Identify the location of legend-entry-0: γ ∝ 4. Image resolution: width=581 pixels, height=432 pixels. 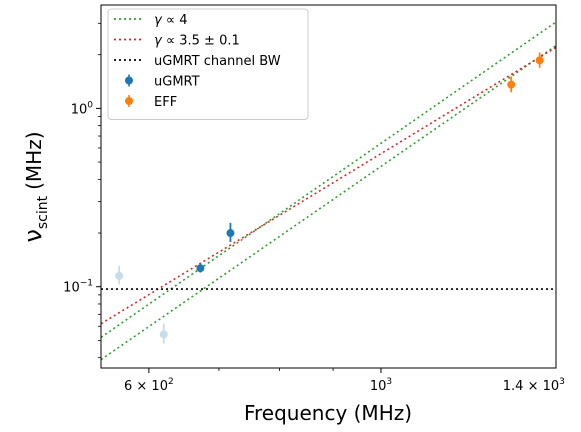
(151, 20).